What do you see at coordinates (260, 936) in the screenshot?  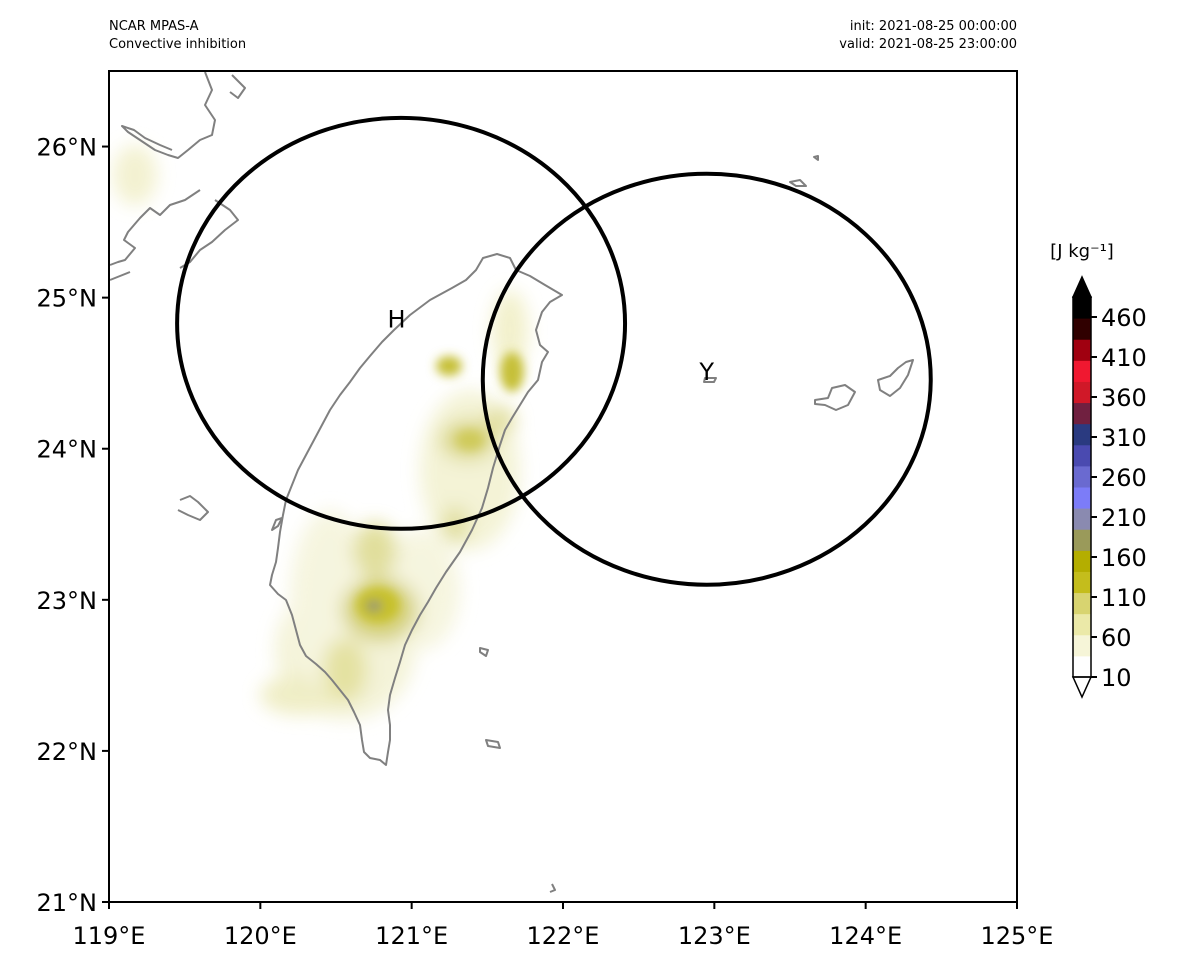 I see `x-tick-label: 120°E` at bounding box center [260, 936].